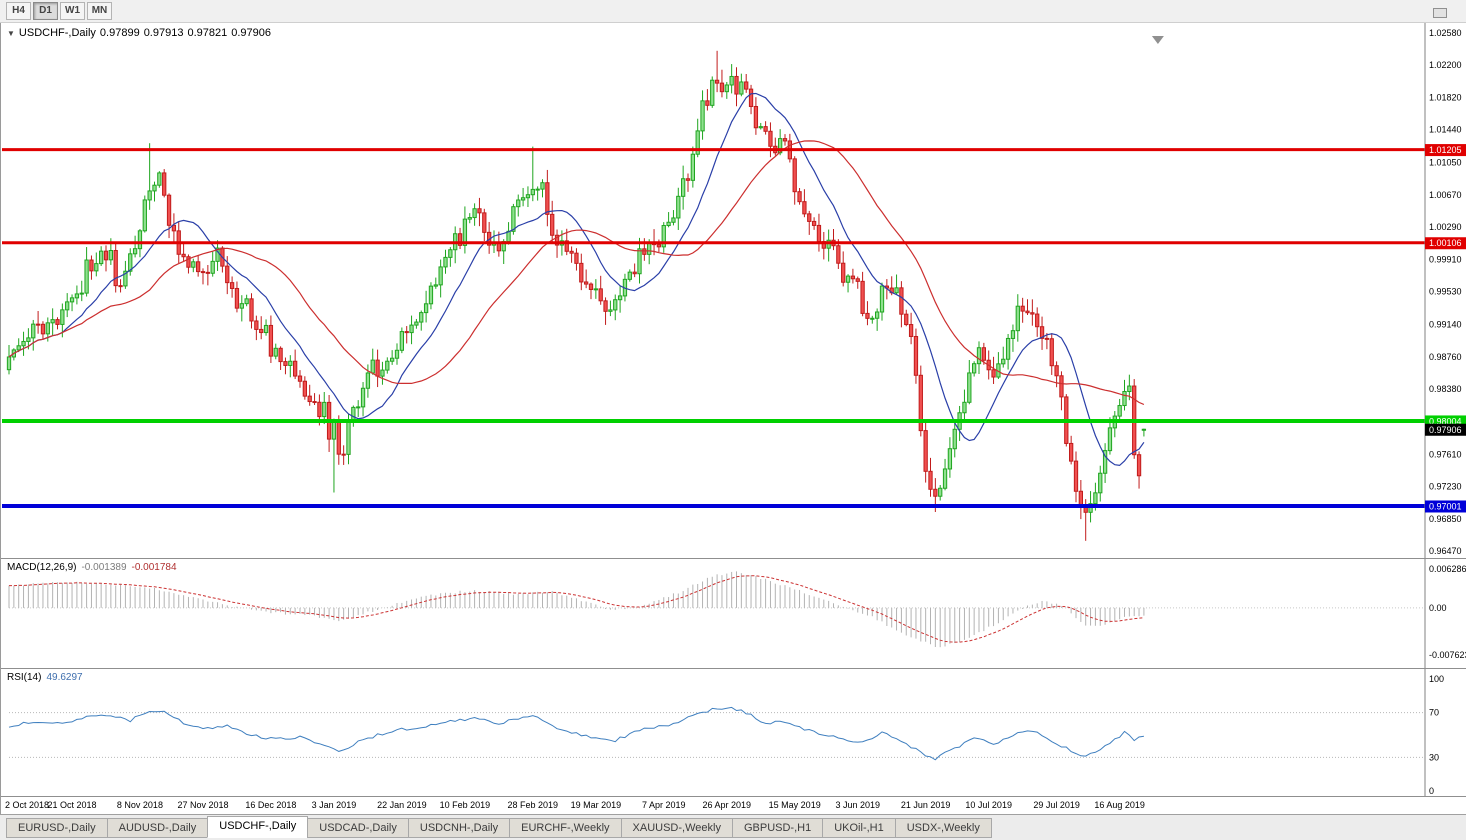  I want to click on svg-text: 0.98760, so click(1445, 357).